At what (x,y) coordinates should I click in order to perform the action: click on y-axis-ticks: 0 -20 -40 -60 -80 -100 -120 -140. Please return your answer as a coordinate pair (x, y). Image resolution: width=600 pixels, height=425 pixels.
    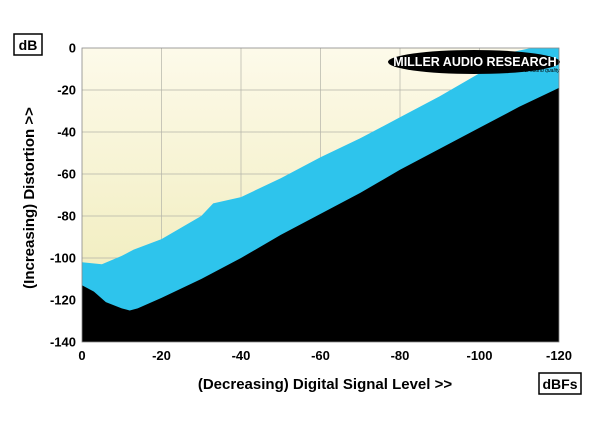
    Looking at the image, I should click on (63, 195).